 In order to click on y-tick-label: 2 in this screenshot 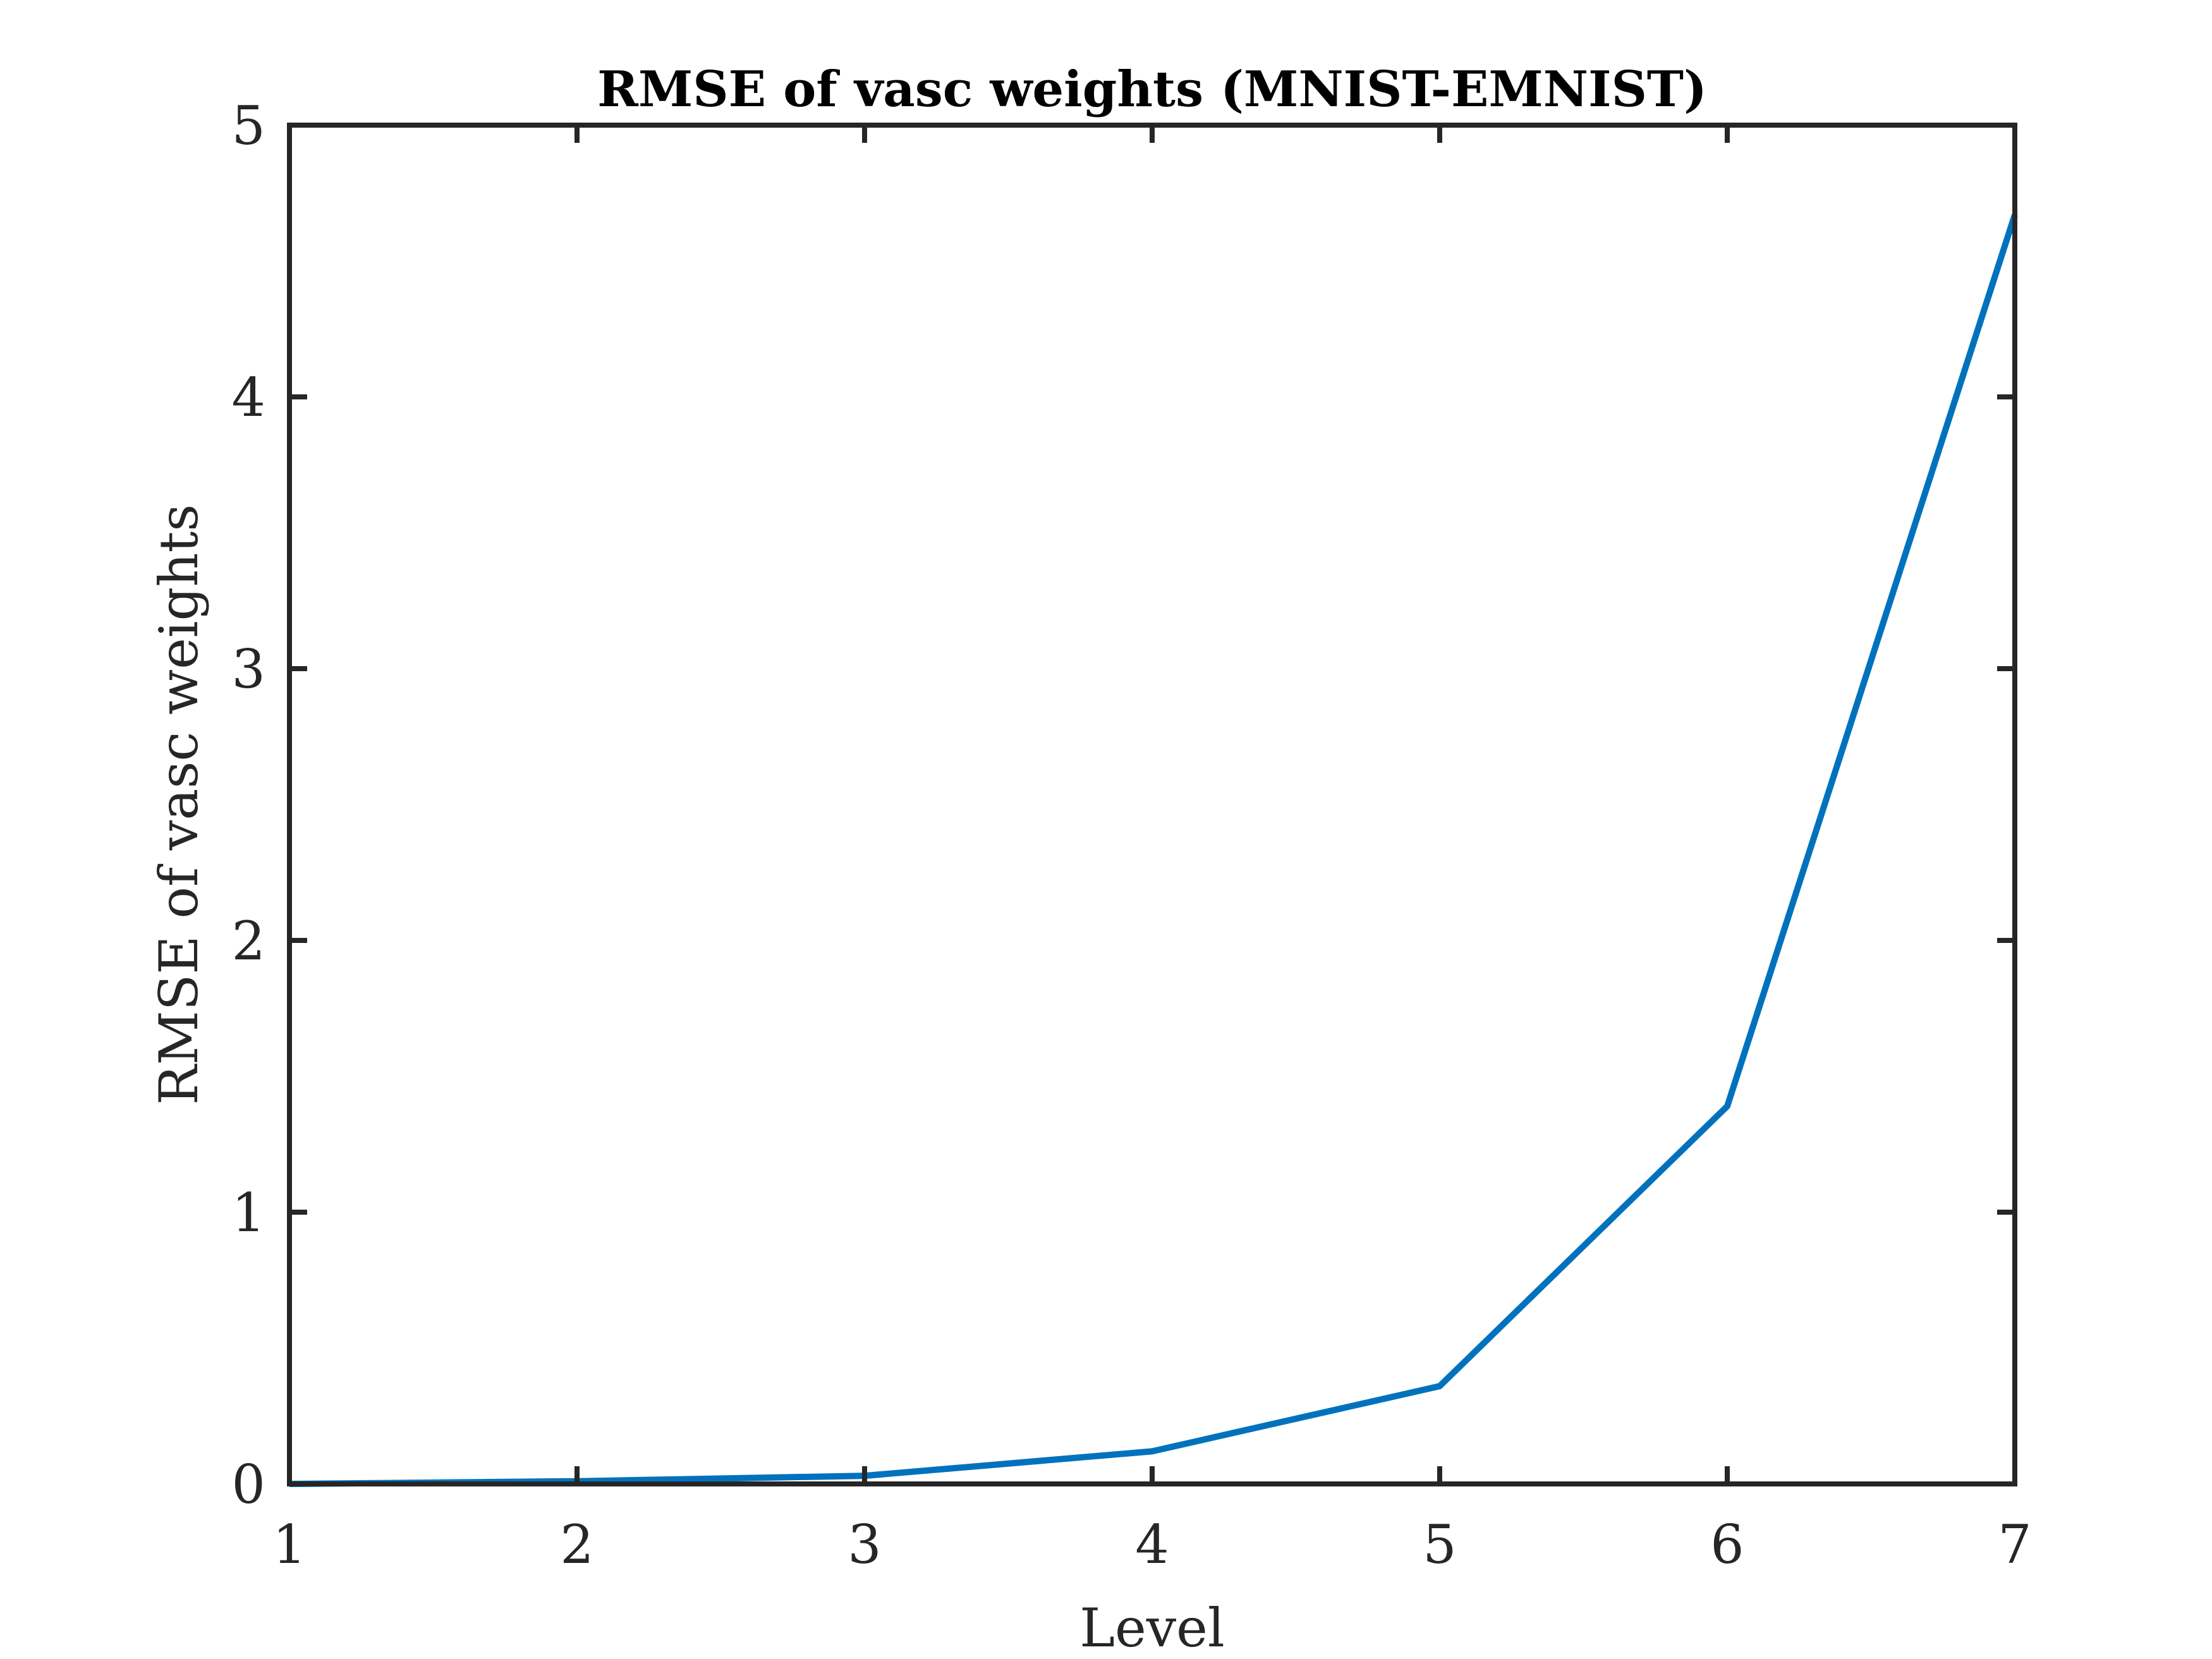, I will do `click(248, 941)`.